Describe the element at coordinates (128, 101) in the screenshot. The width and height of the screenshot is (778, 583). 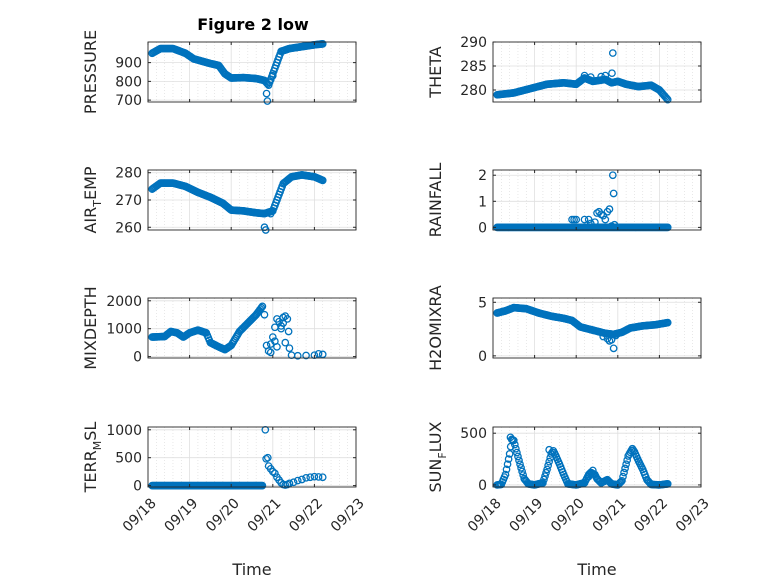
I see `y-tick-label: 700` at that location.